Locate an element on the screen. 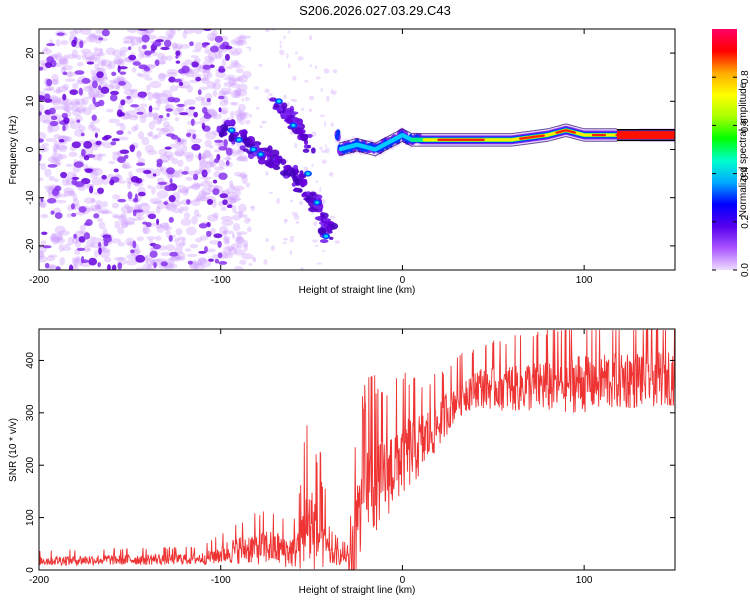 The image size is (750, 600). ridge-outline is located at coordinates (477, 146).